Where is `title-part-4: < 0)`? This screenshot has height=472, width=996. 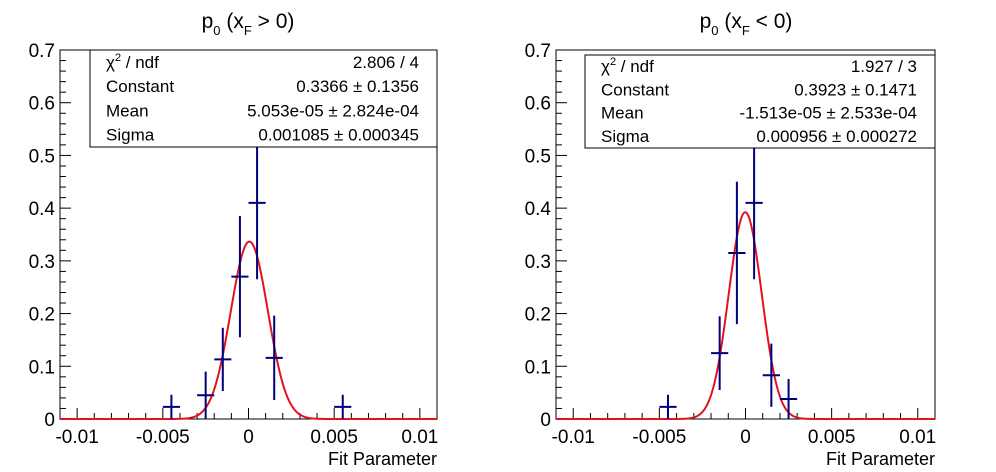 title-part-4: < 0) is located at coordinates (771, 21).